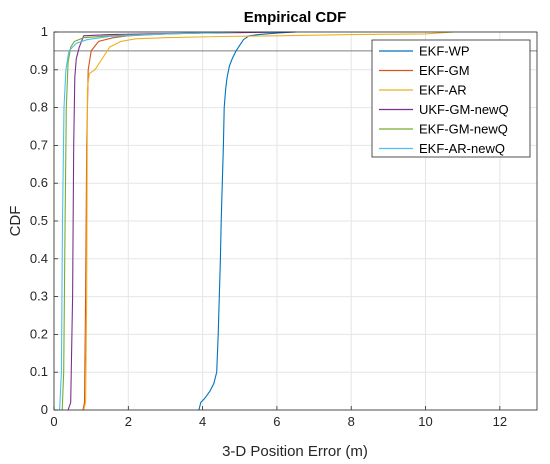 The image size is (550, 464). Describe the element at coordinates (351, 421) in the screenshot. I see `x-tick-label: 8` at that location.